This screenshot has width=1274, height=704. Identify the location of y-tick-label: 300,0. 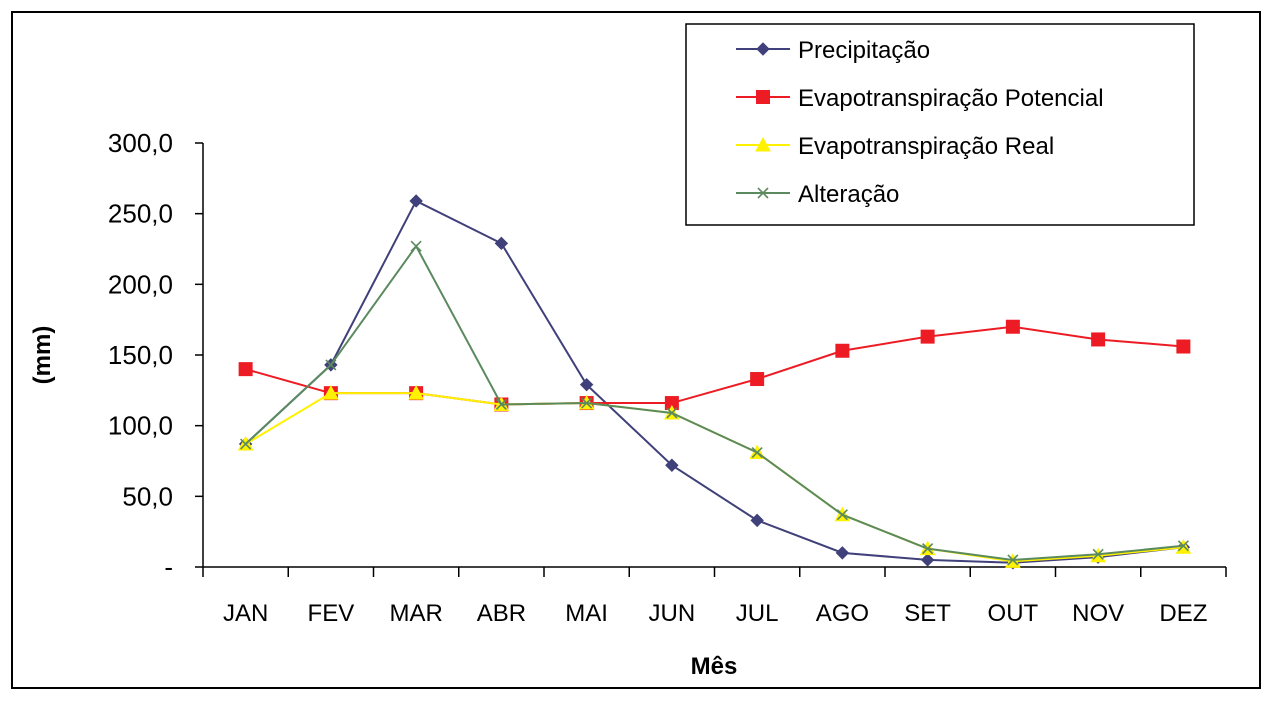
(140, 143).